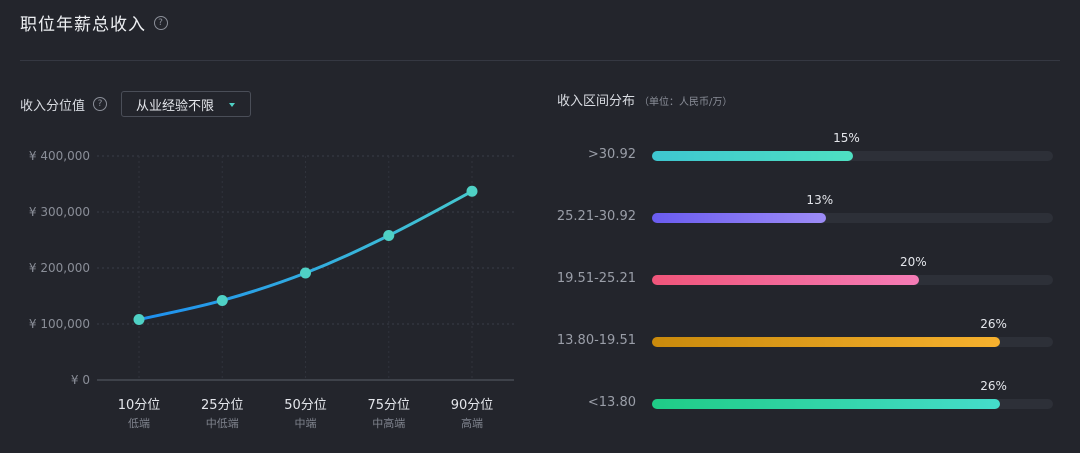 This screenshot has height=453, width=1080. What do you see at coordinates (175, 106) in the screenshot?
I see `experience-dropdown-value: 从业经验不限` at bounding box center [175, 106].